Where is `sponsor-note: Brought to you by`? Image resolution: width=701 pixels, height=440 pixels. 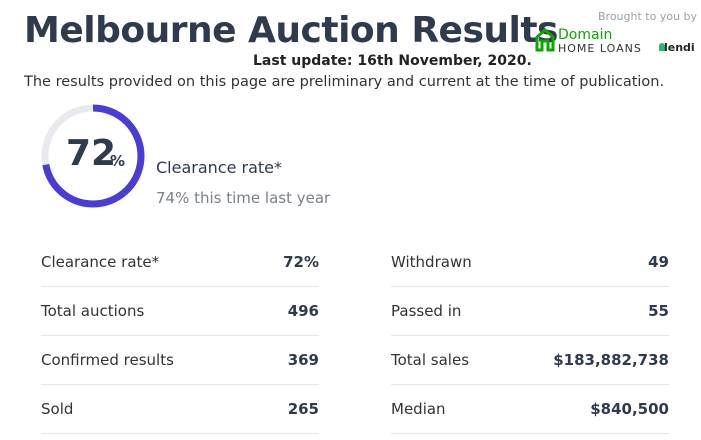
sponsor-note: Brought to you by is located at coordinates (648, 16).